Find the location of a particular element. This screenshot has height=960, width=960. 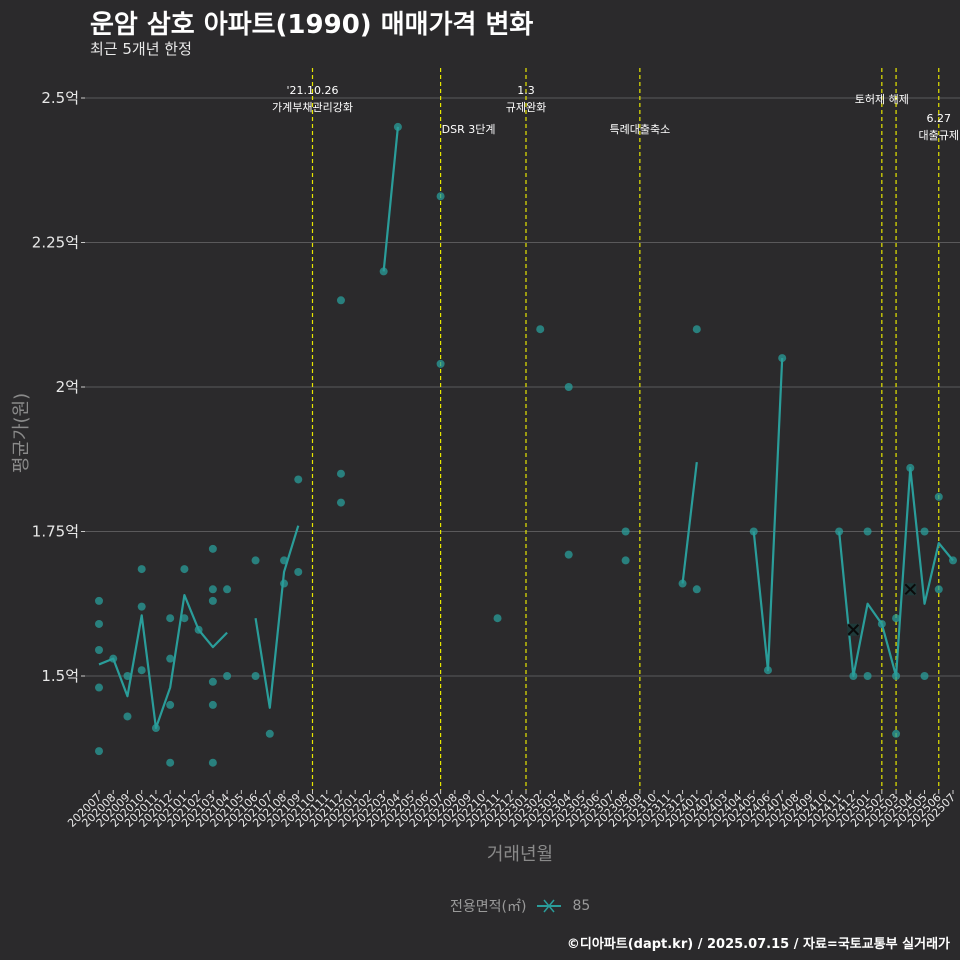

y-tick-label: 2.25억 is located at coordinates (55, 243).